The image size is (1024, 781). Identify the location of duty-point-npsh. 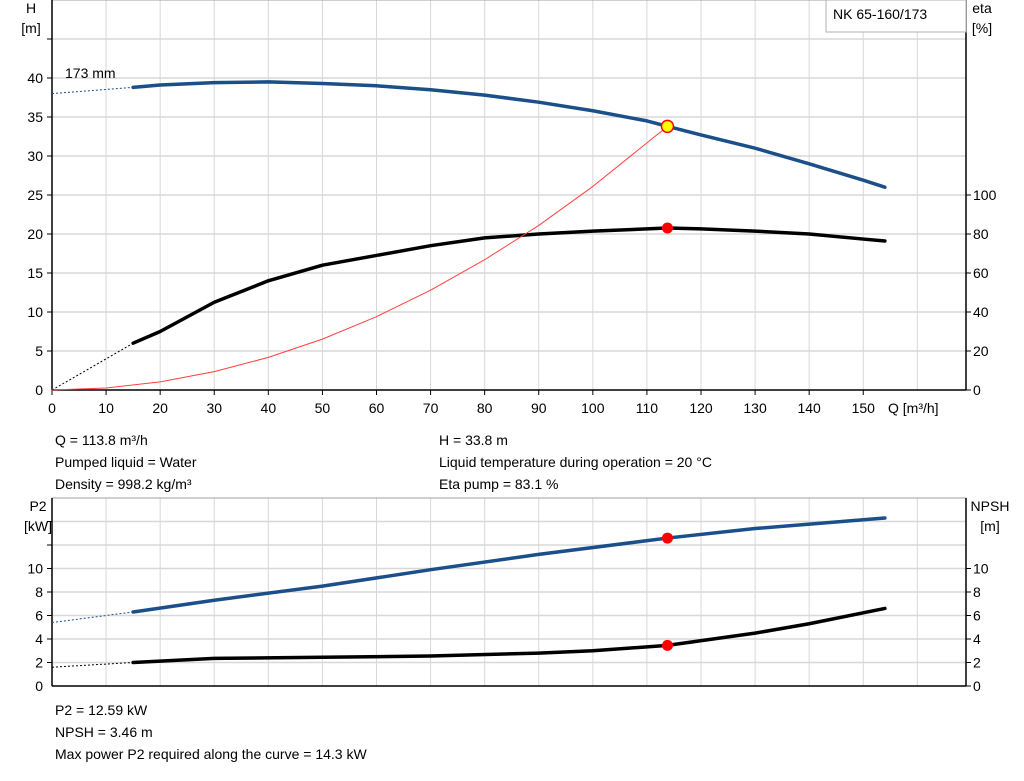
(667, 645).